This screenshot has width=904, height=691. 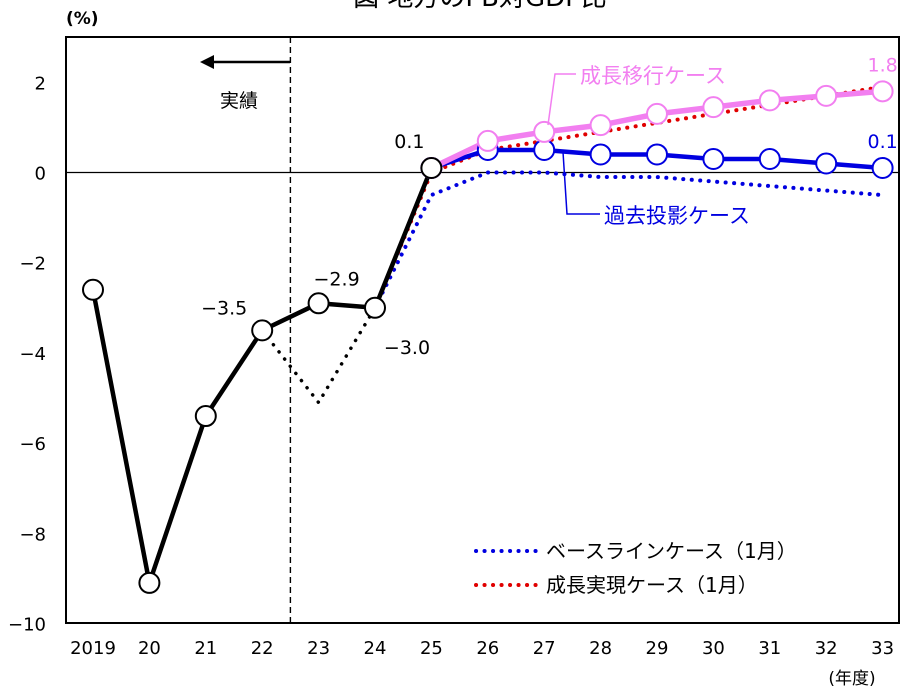 I want to click on x-tick-label: 29, so click(x=657, y=648).